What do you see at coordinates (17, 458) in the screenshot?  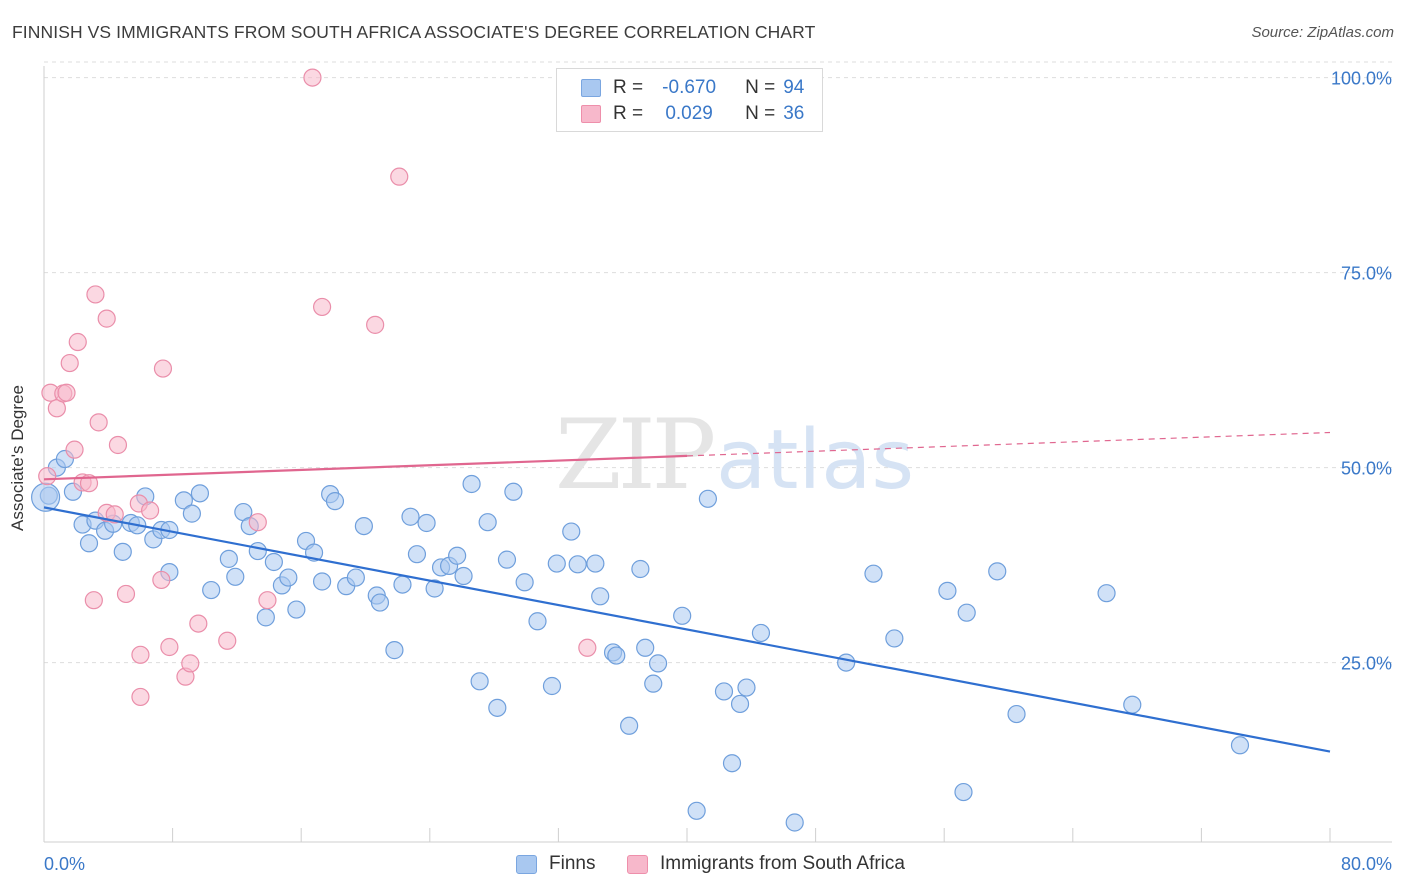 I see `y-axis-label: Associate's Degree` at bounding box center [17, 458].